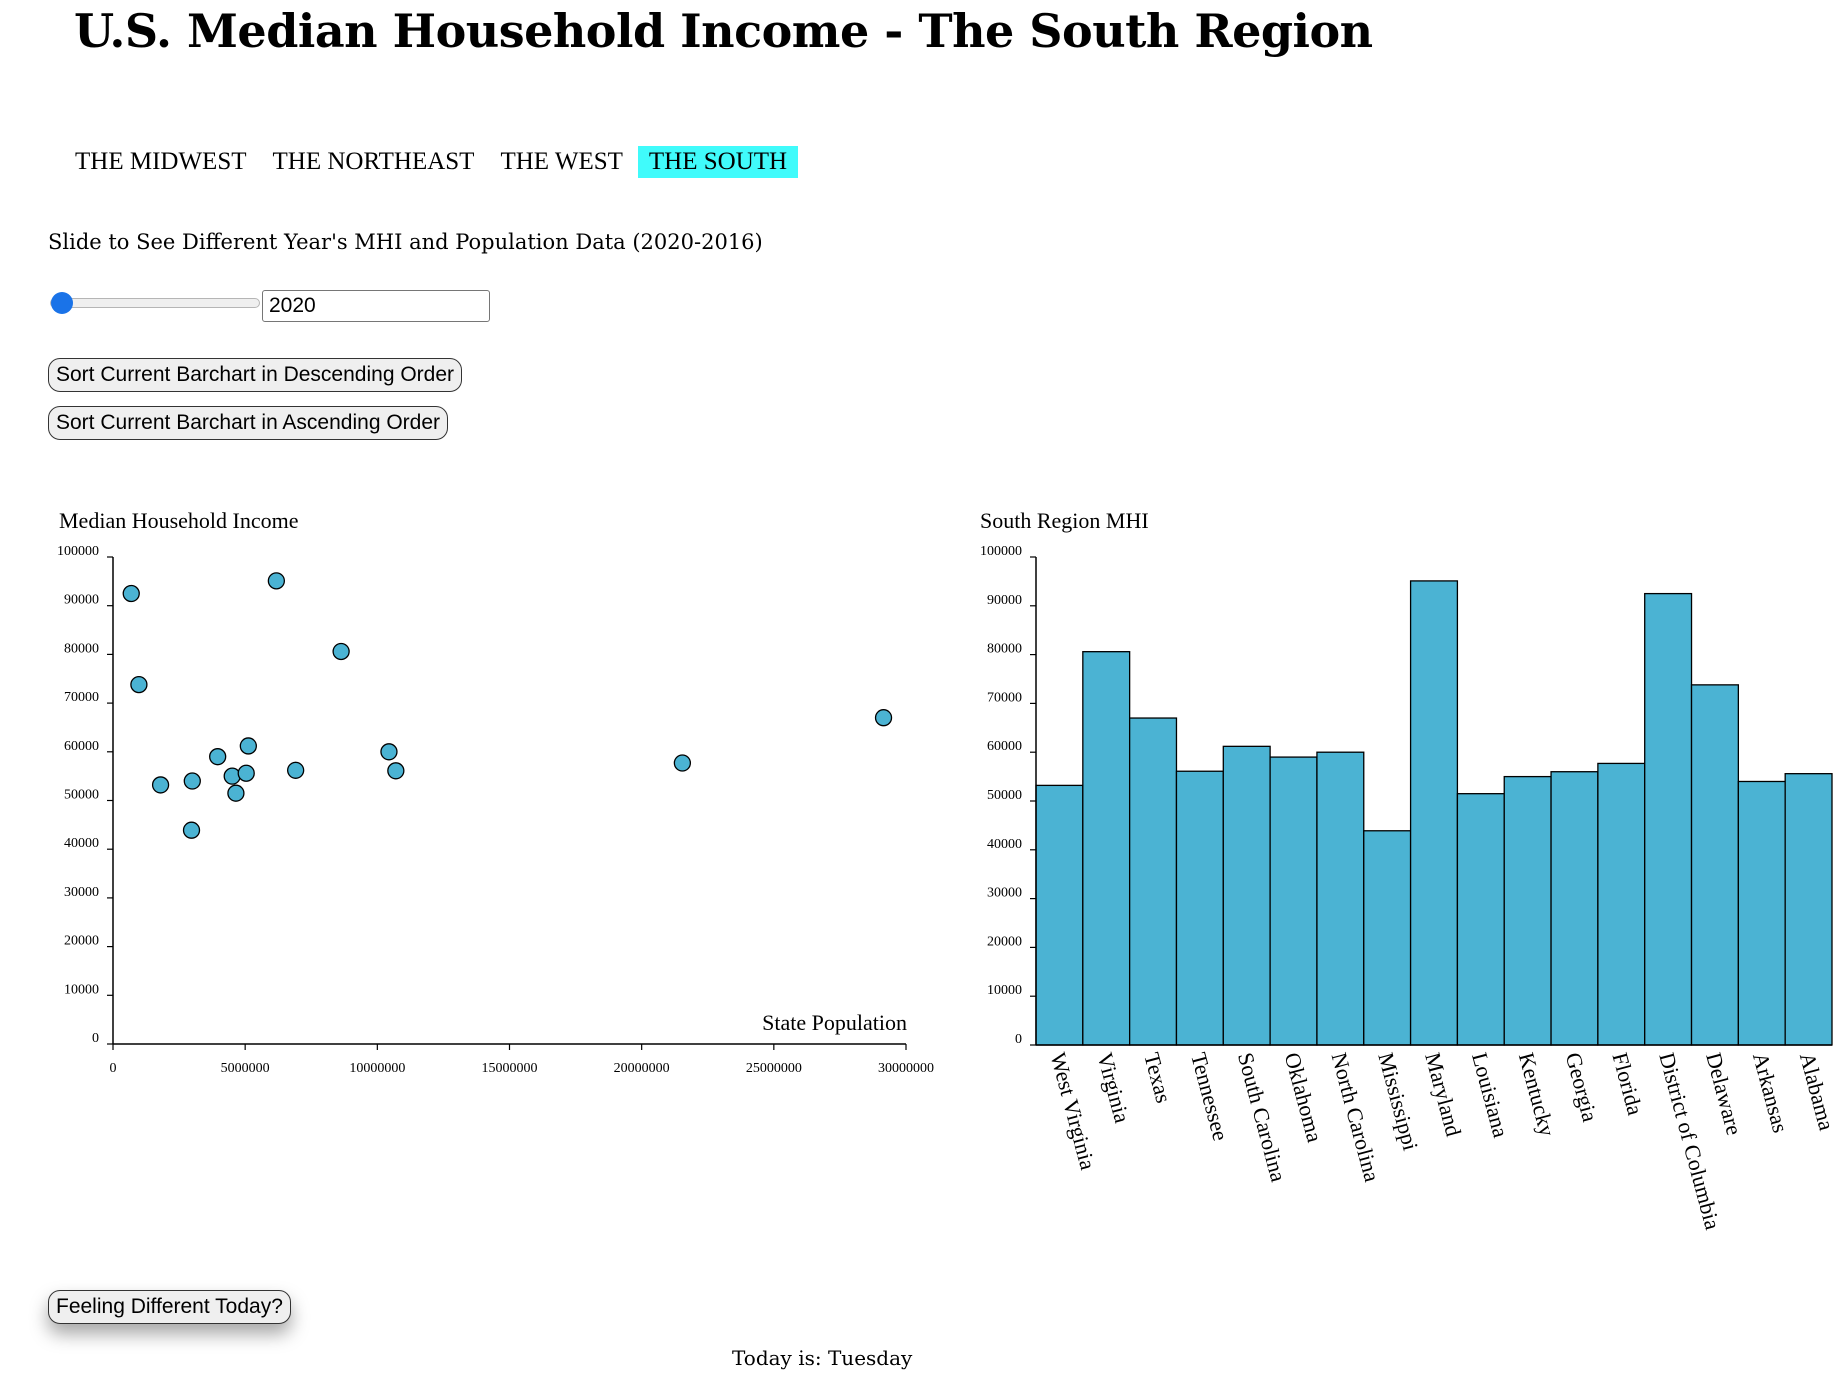  Describe the element at coordinates (155, 303) in the screenshot. I see `year-slider` at that location.